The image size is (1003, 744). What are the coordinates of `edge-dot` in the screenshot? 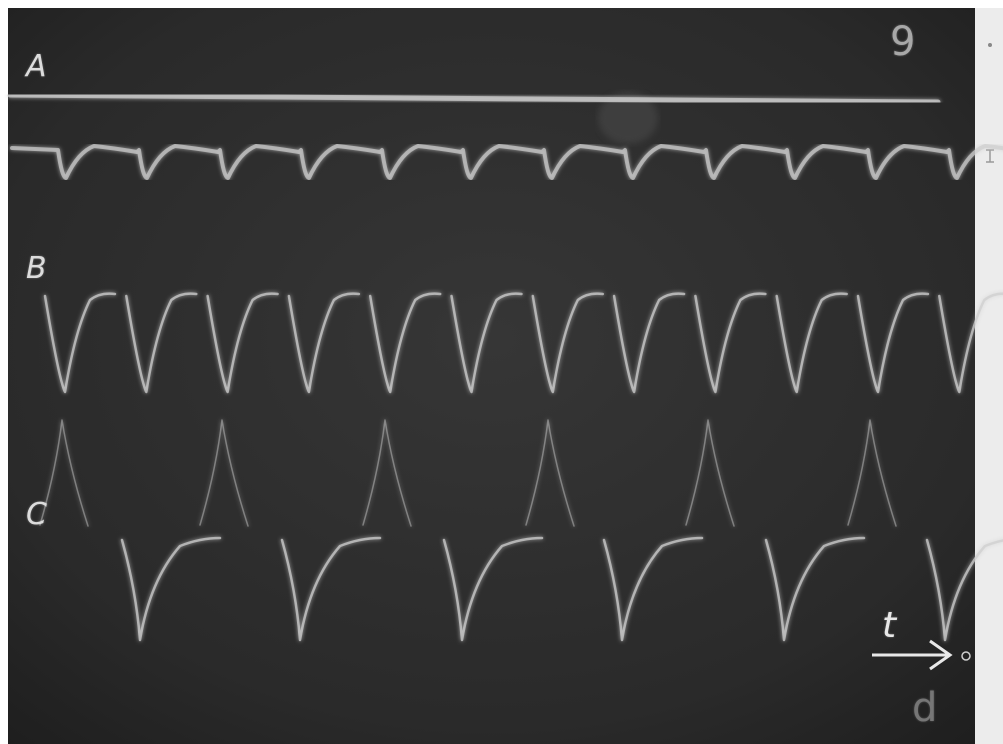 It's located at (990, 45).